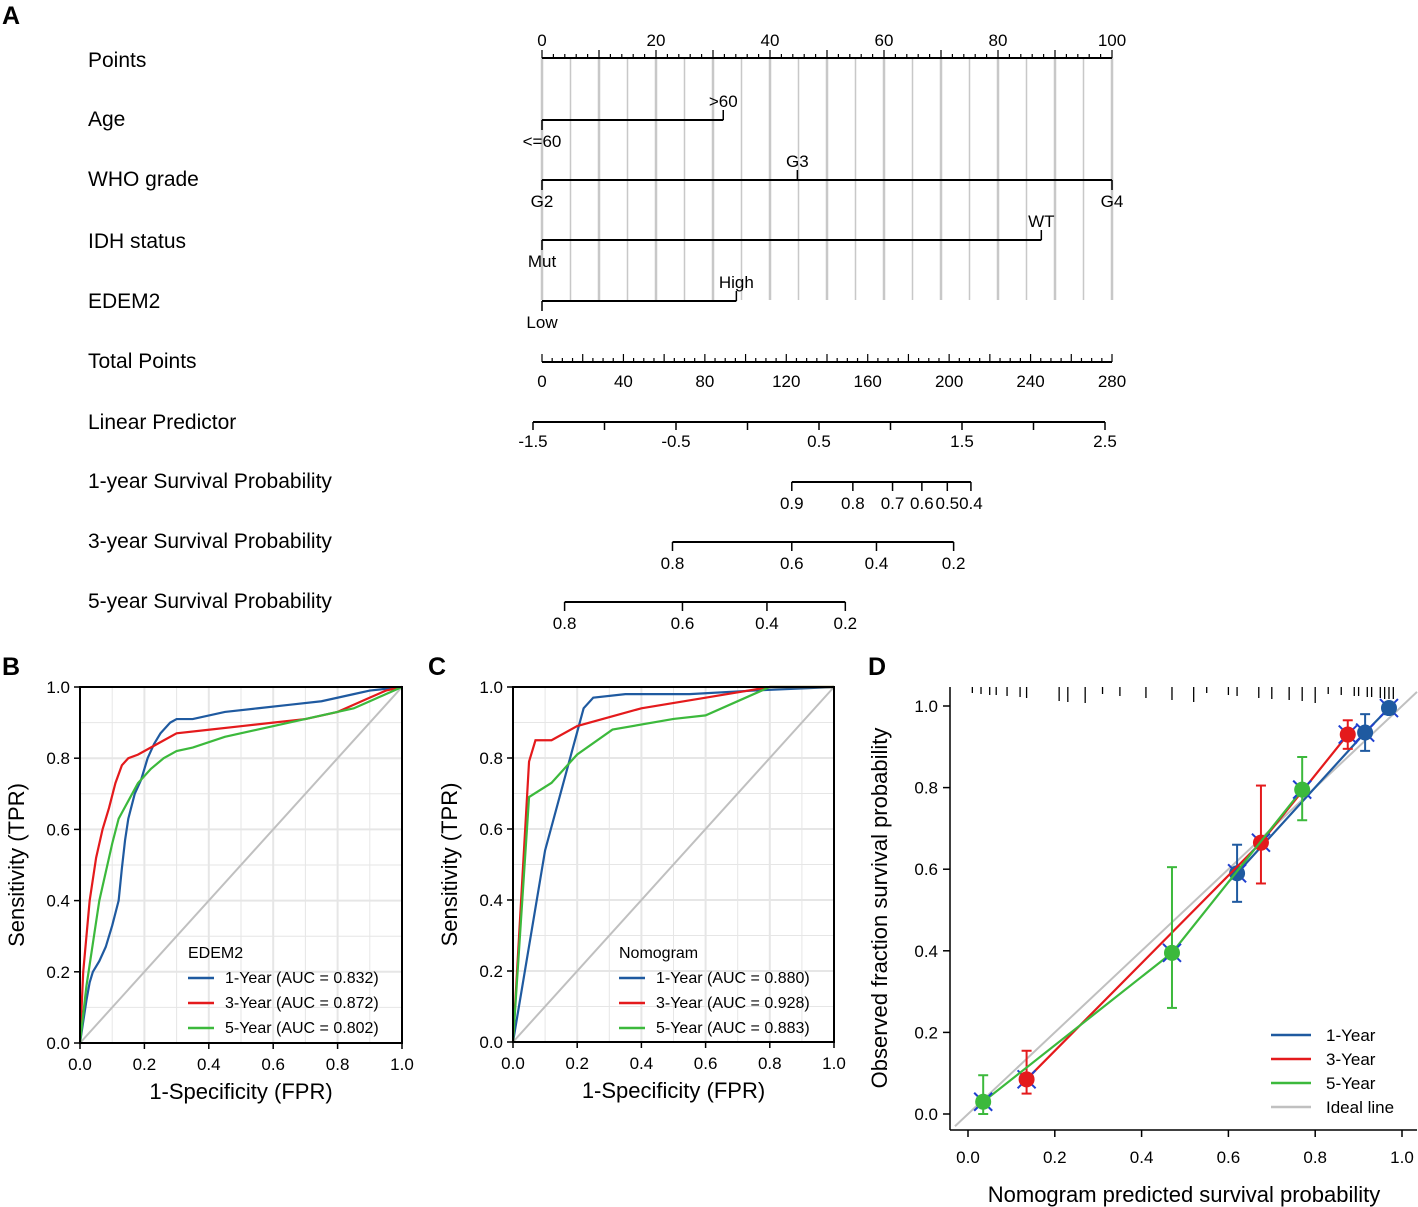 The image size is (1418, 1207). Describe the element at coordinates (868, 381) in the screenshot. I see `total-points-label: 160` at that location.